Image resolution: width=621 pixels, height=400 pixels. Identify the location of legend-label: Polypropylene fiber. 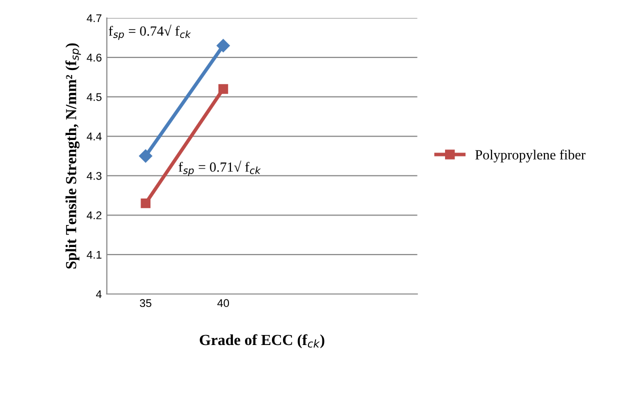
(530, 156).